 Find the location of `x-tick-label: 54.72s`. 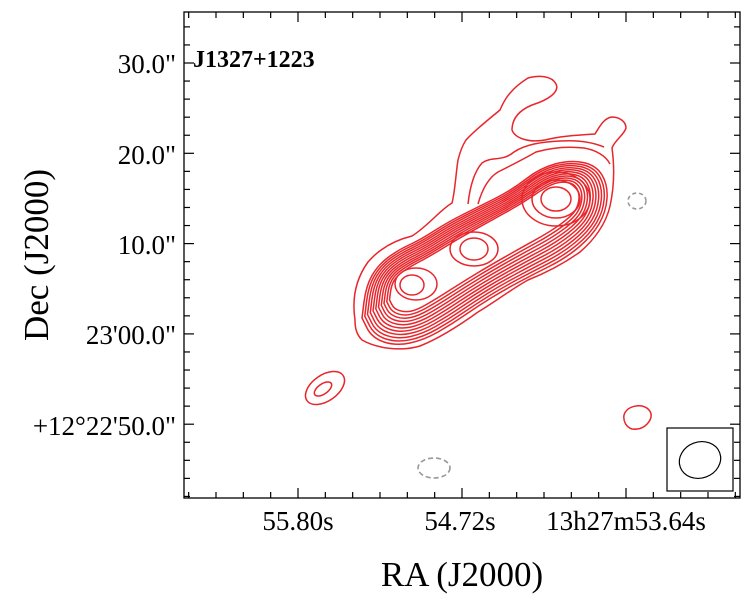

x-tick-label: 54.72s is located at coordinates (459, 521).